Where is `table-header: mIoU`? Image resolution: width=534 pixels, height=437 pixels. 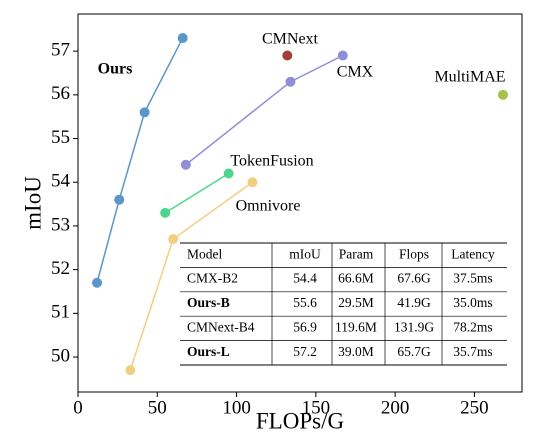 table-header: mIoU is located at coordinates (305, 253).